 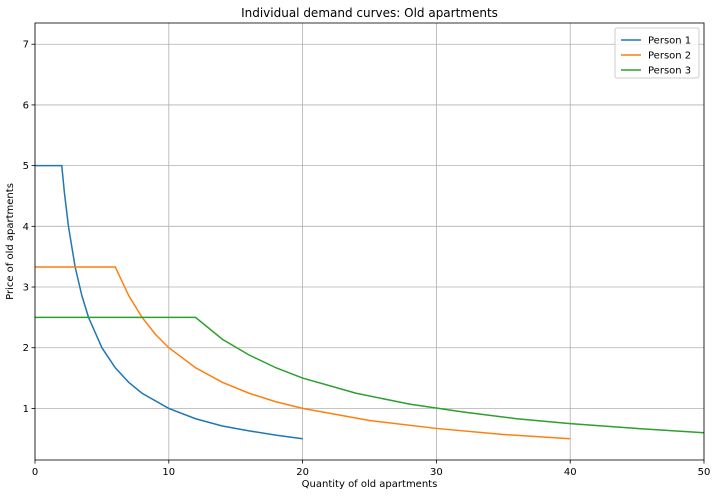 I want to click on y-tick-label: 6, so click(x=26, y=105).